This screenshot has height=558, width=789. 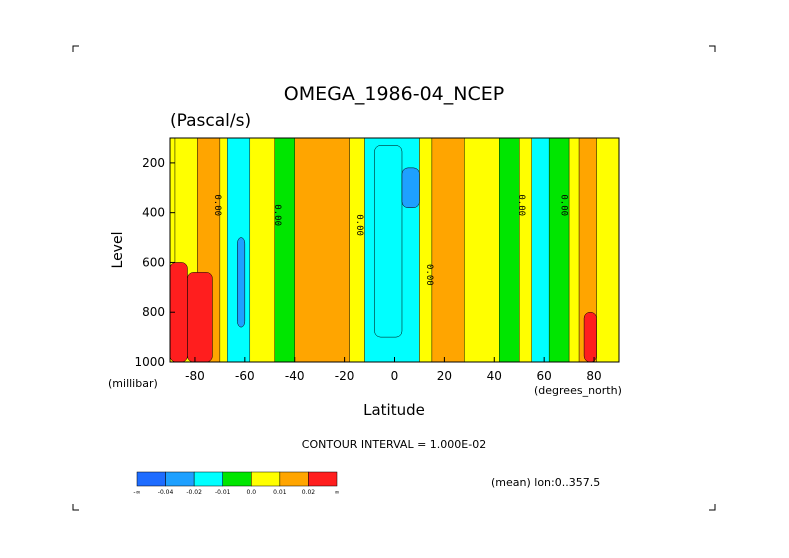 What do you see at coordinates (394, 410) in the screenshot?
I see `x-axis-label: Latitude` at bounding box center [394, 410].